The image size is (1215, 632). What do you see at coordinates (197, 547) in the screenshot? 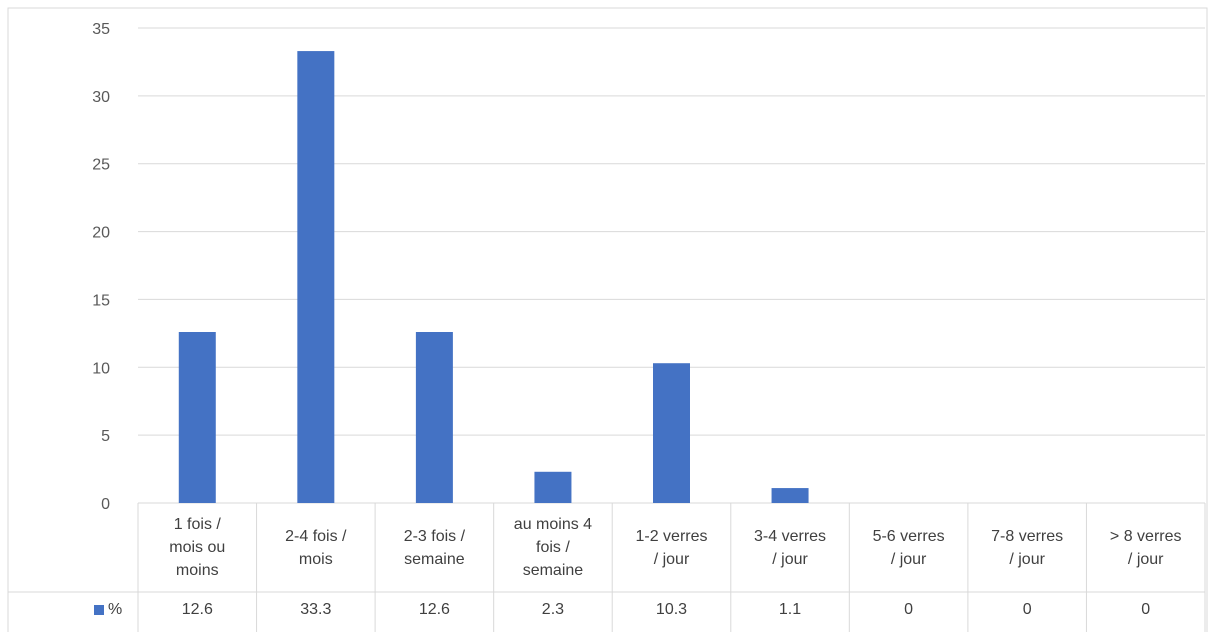
I see `x-category-label: 1 fois / mois ou moins` at bounding box center [197, 547].